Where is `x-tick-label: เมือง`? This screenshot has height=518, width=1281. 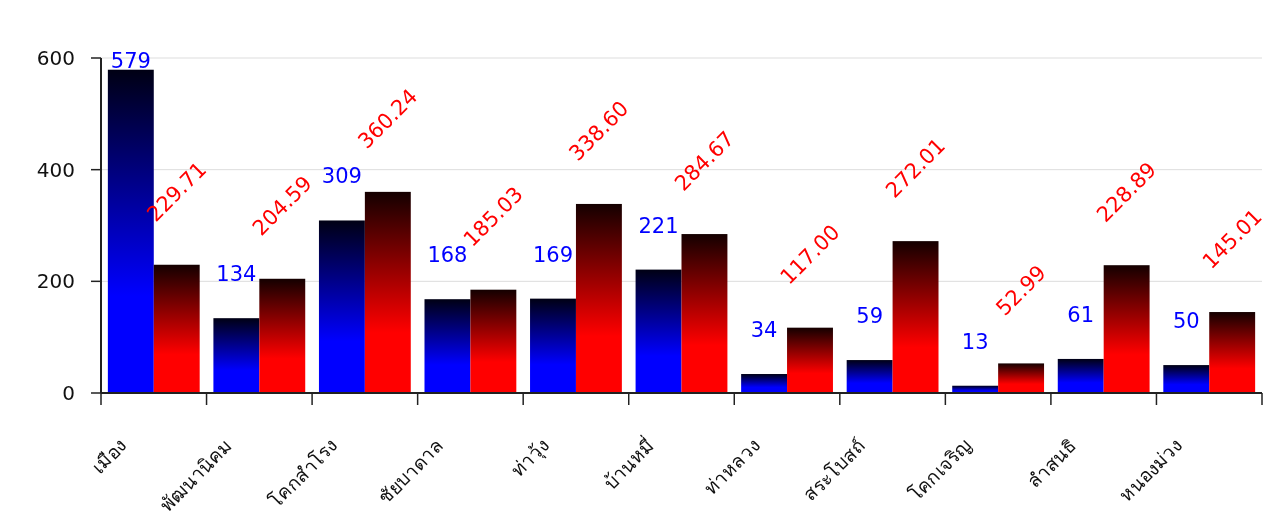 x-tick-label: เมือง is located at coordinates (109, 456).